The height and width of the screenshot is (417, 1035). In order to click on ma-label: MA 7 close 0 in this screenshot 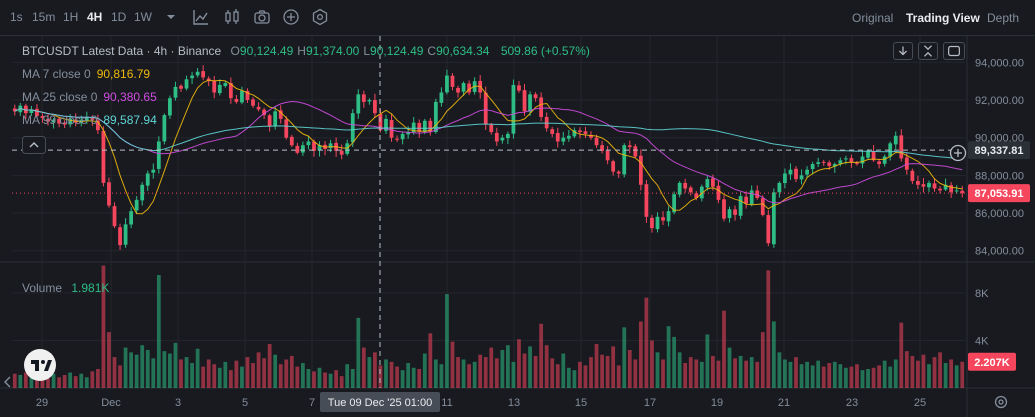, I will do `click(56, 74)`.